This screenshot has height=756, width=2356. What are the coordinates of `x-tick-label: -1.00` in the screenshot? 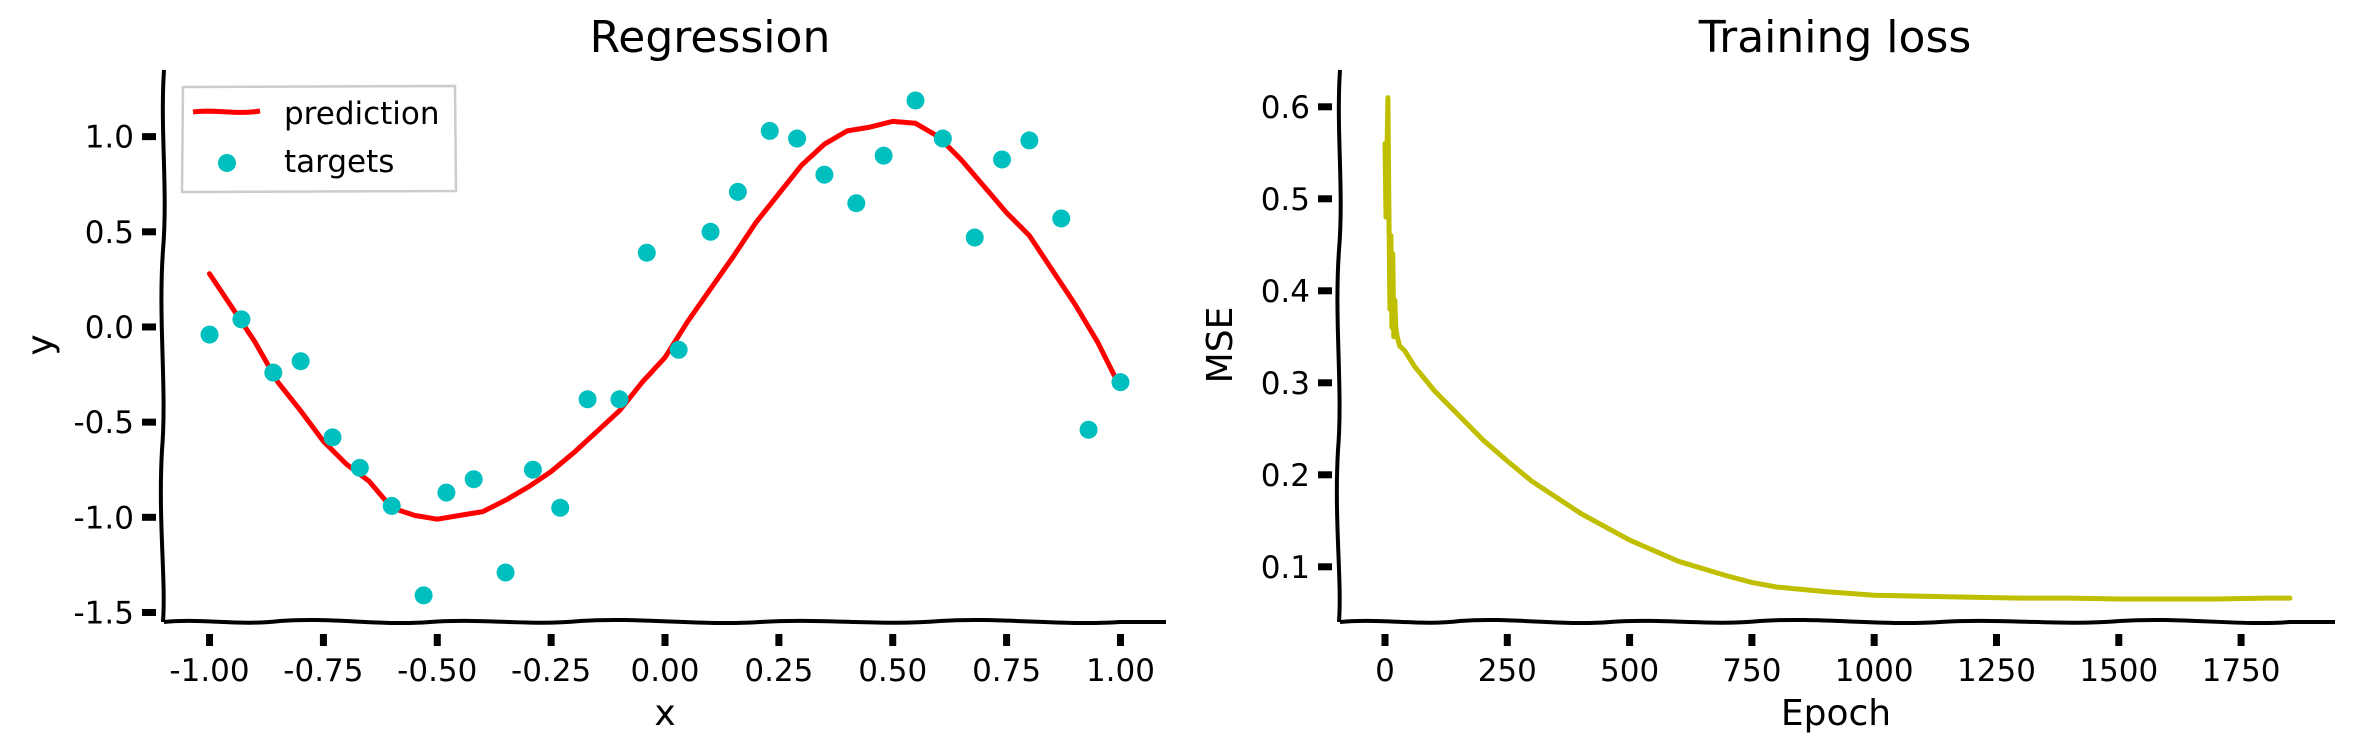 It's located at (209, 671).